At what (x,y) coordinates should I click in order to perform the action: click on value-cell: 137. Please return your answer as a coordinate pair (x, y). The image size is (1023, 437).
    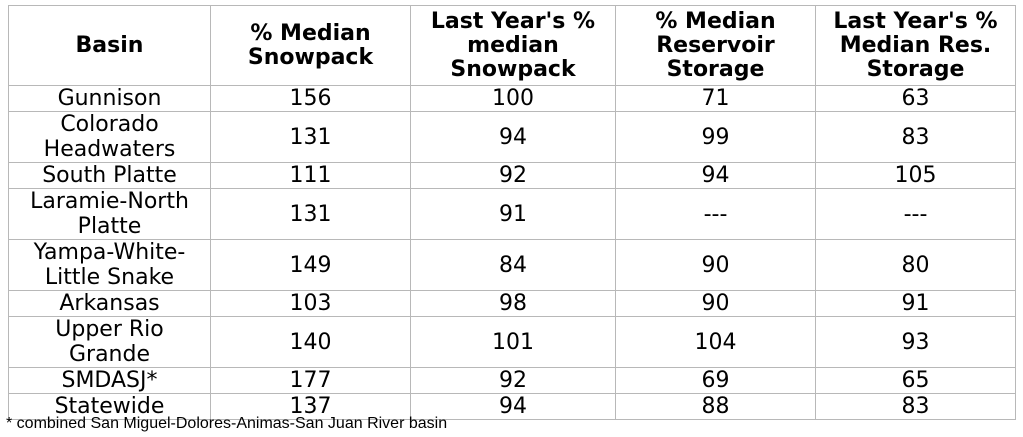
    Looking at the image, I should click on (310, 406).